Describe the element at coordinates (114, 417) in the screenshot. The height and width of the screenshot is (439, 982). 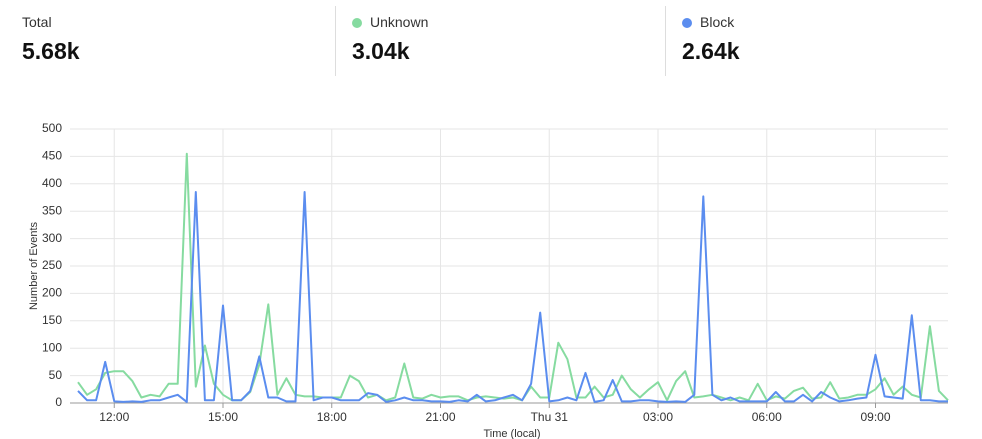
I see `x-tick-label: 12:00` at that location.